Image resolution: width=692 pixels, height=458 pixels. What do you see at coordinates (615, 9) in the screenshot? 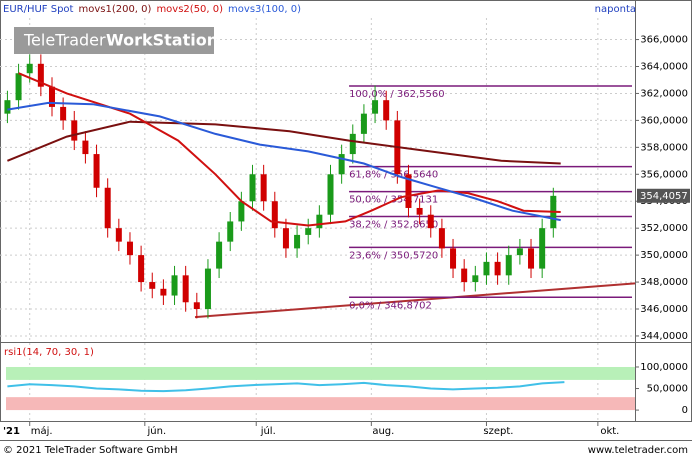
I see `interval: naponta` at bounding box center [615, 9].